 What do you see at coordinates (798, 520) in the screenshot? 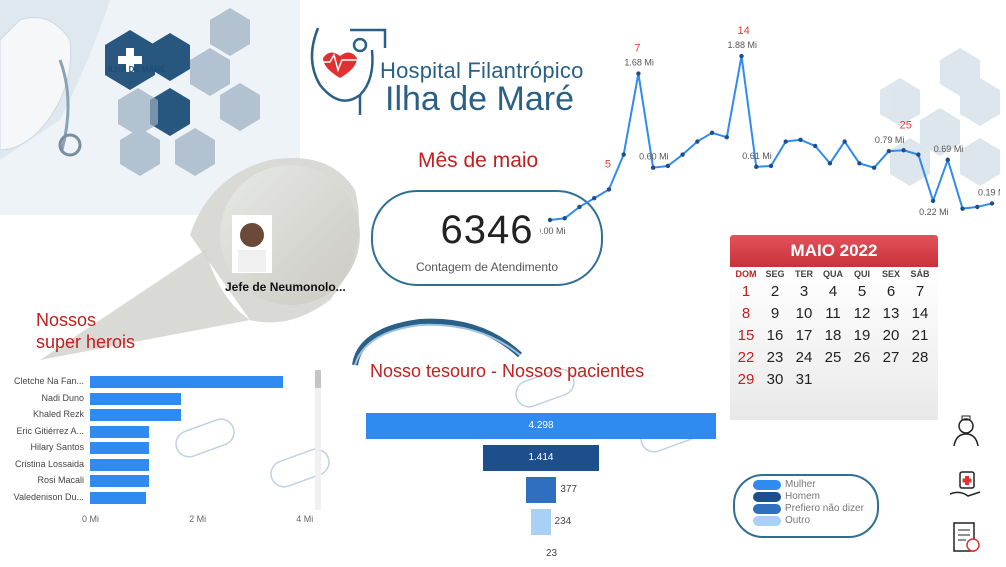
I see `legend-label: Outro` at bounding box center [798, 520].